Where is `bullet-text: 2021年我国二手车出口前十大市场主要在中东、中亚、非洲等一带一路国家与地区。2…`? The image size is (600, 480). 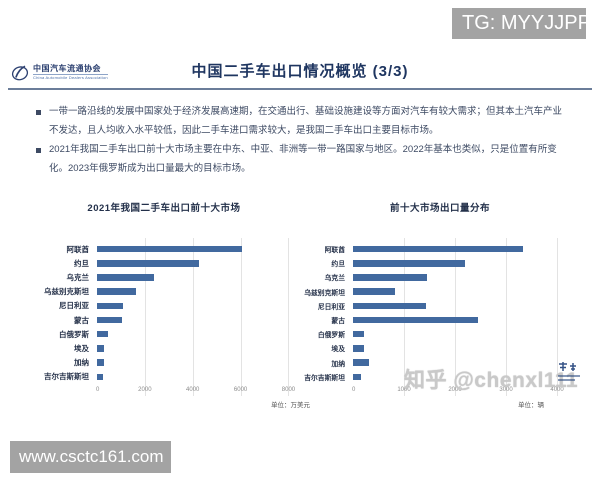 bullet-text: 2021年我国二手车出口前十大市场主要在中东、中亚、非洲等一带一路国家与地区。2… is located at coordinates (303, 159).